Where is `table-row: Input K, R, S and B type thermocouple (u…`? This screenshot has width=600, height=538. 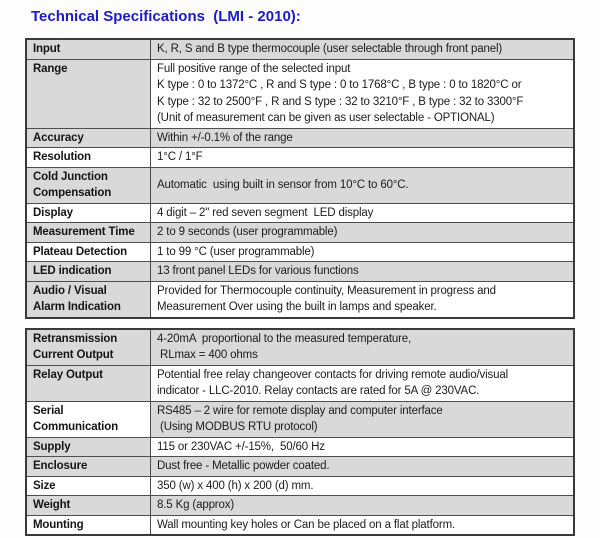
table-row: Input K, R, S and B type thermocouple (u… is located at coordinates (300, 49).